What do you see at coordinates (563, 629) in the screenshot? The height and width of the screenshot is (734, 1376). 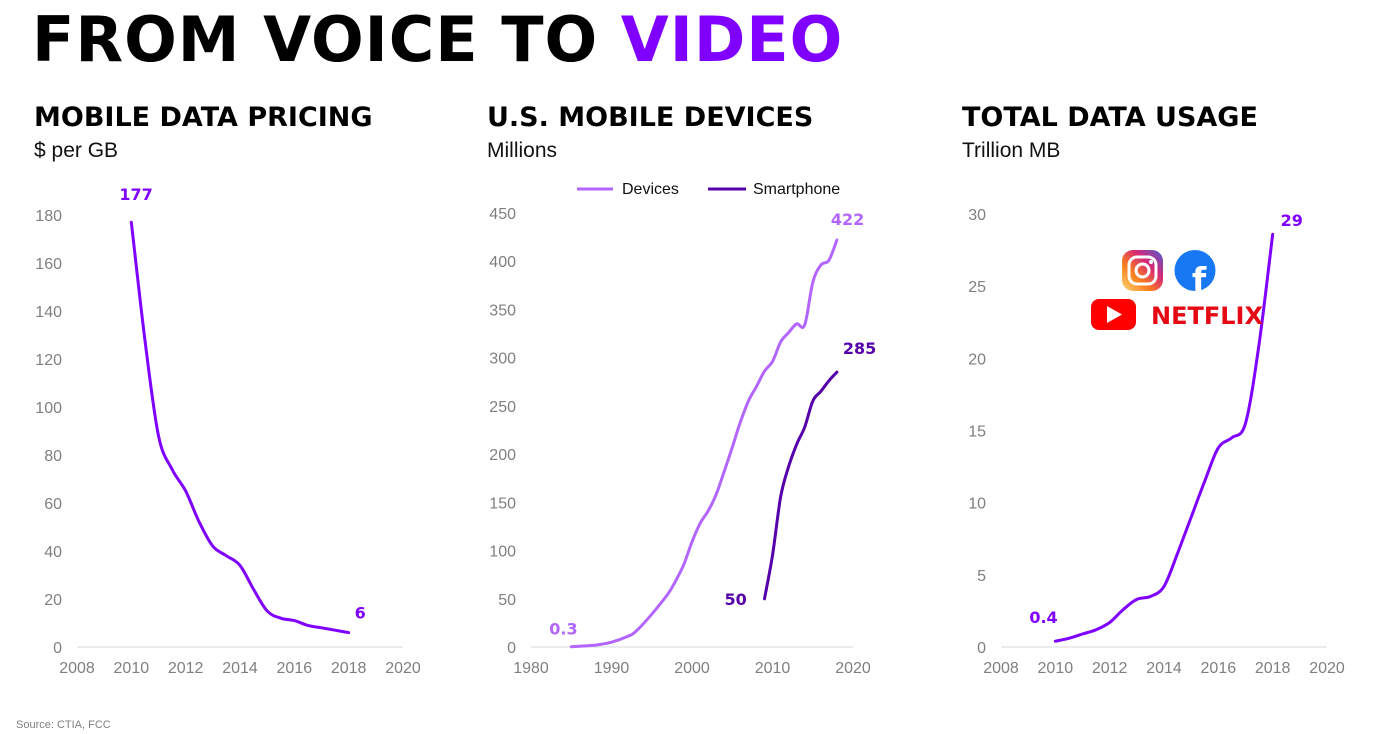 I see `data-label: 0.3` at bounding box center [563, 629].